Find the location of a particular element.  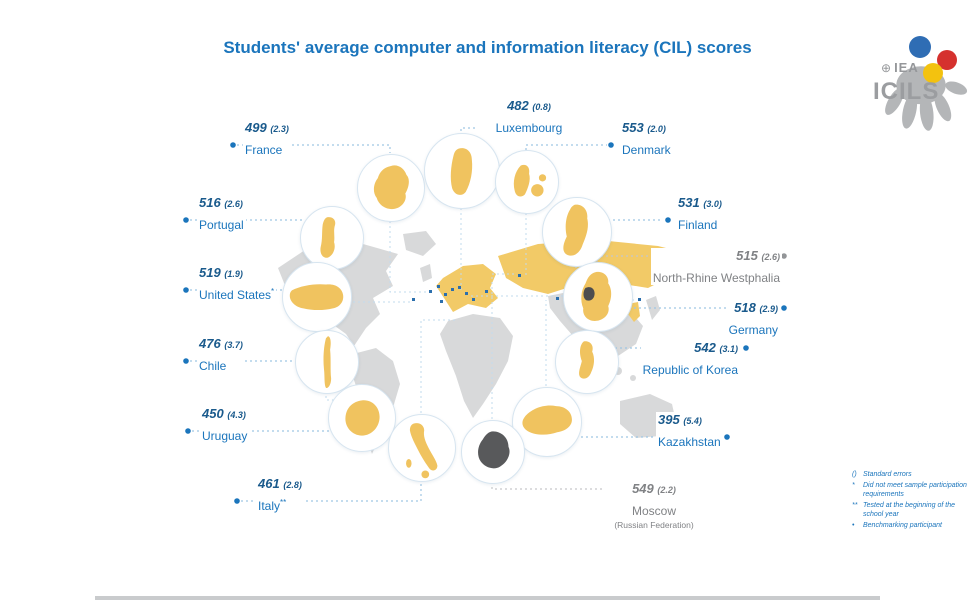

label-denmark: 553 (2.0) Denmark is located at coordinates (646, 138).